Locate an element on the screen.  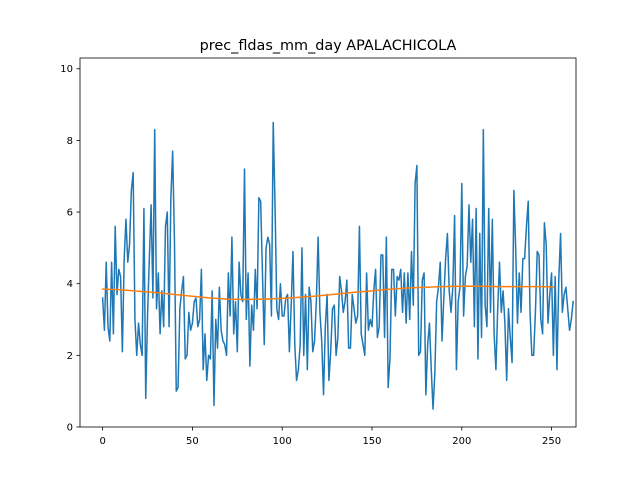
chart-title: prec_fldas_mm_day APALACHICOLA is located at coordinates (328, 46).